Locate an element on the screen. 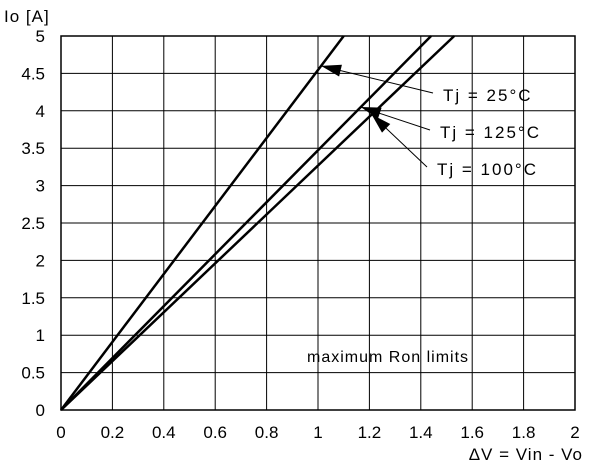 This screenshot has width=589, height=466. legend-label-3: Tj = 100°C is located at coordinates (487, 169).